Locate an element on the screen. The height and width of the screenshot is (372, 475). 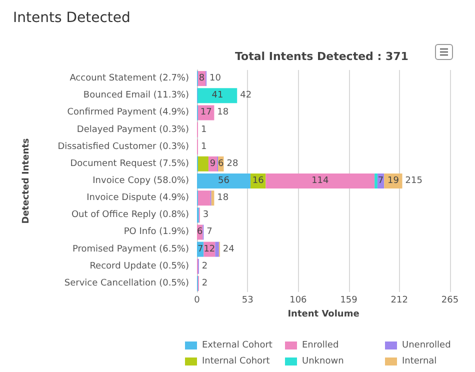
data-label: 12 is located at coordinates (210, 249).